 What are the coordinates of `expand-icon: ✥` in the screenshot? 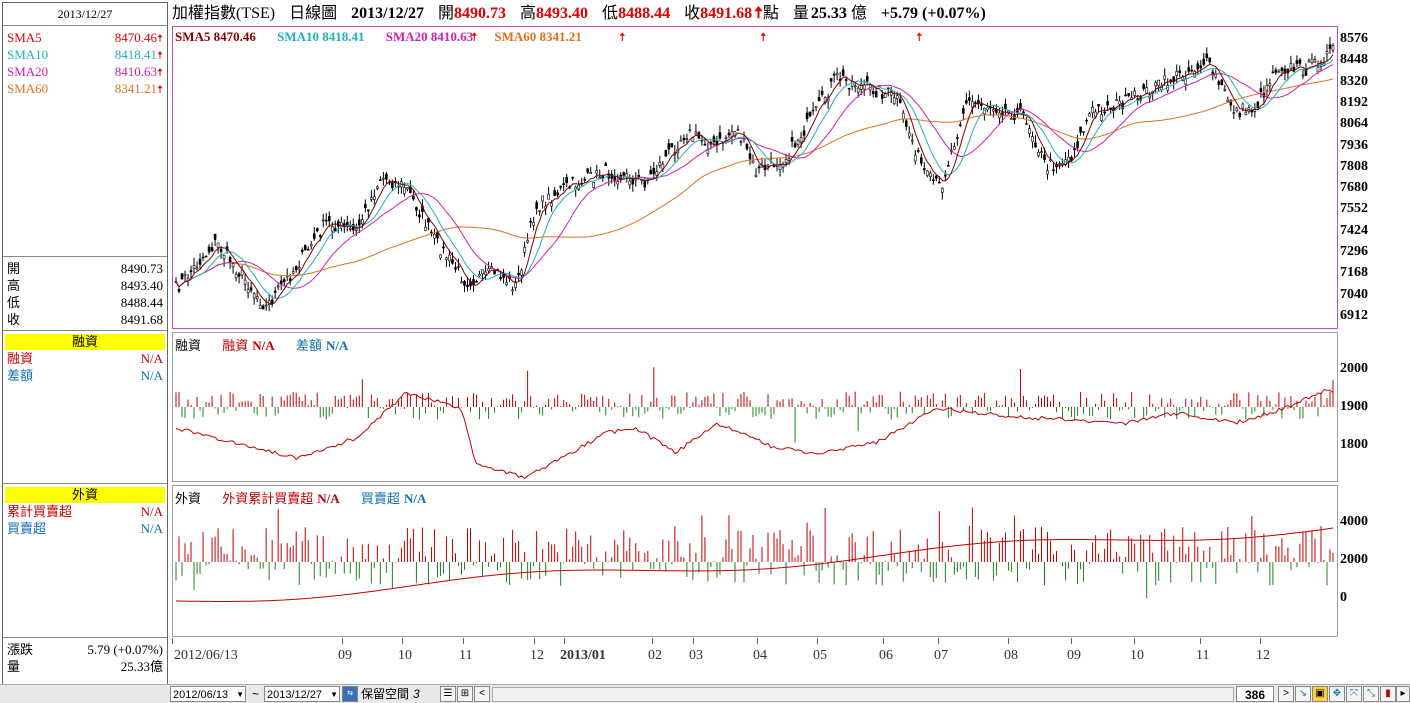 It's located at (1337, 694).